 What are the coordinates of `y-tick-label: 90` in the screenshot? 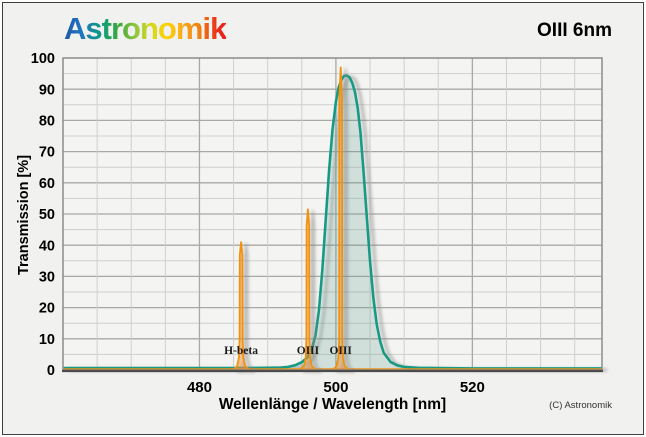 It's located at (47, 90).